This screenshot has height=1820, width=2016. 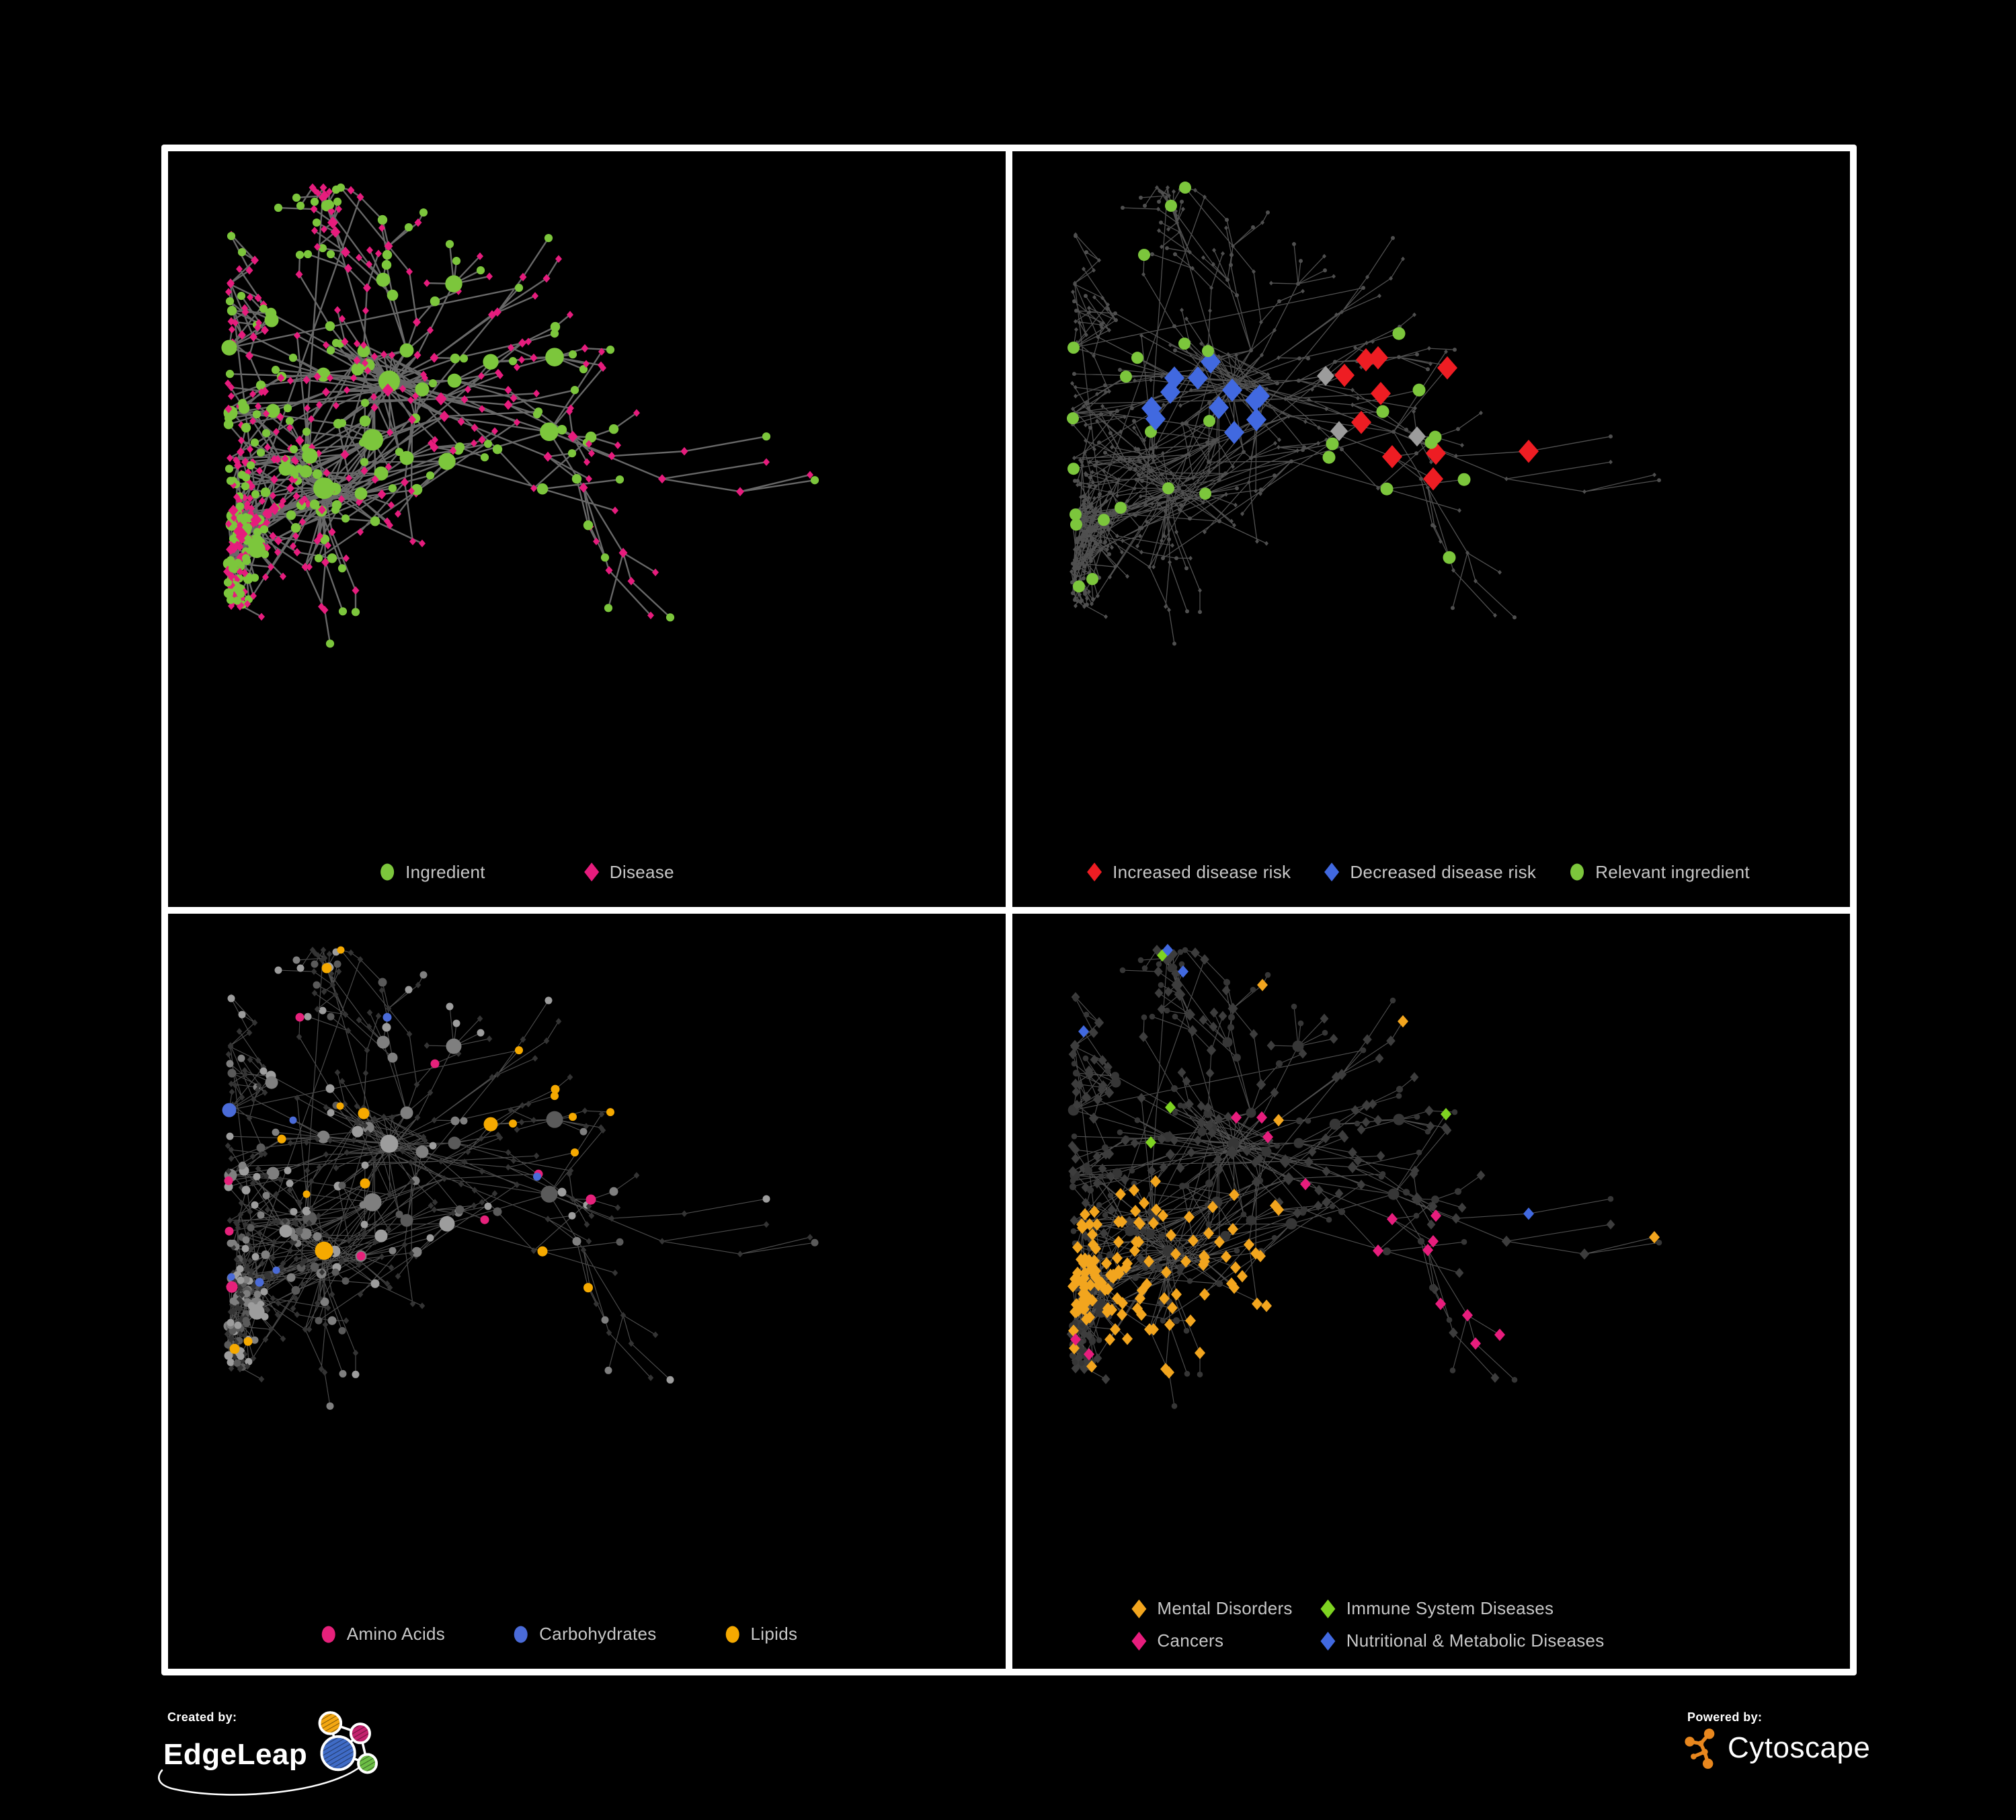 I want to click on legend-label: Nutritional & Metabolic Diseases, so click(x=1475, y=1640).